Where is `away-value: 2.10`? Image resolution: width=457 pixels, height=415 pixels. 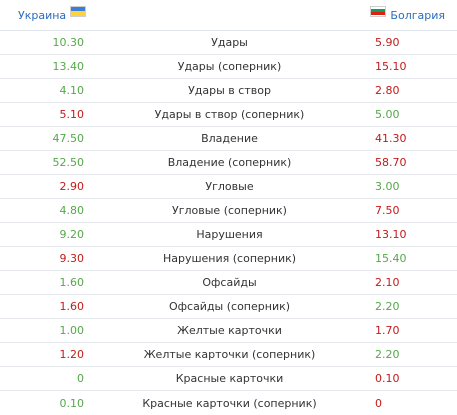
away-value: 2.10 is located at coordinates (387, 282).